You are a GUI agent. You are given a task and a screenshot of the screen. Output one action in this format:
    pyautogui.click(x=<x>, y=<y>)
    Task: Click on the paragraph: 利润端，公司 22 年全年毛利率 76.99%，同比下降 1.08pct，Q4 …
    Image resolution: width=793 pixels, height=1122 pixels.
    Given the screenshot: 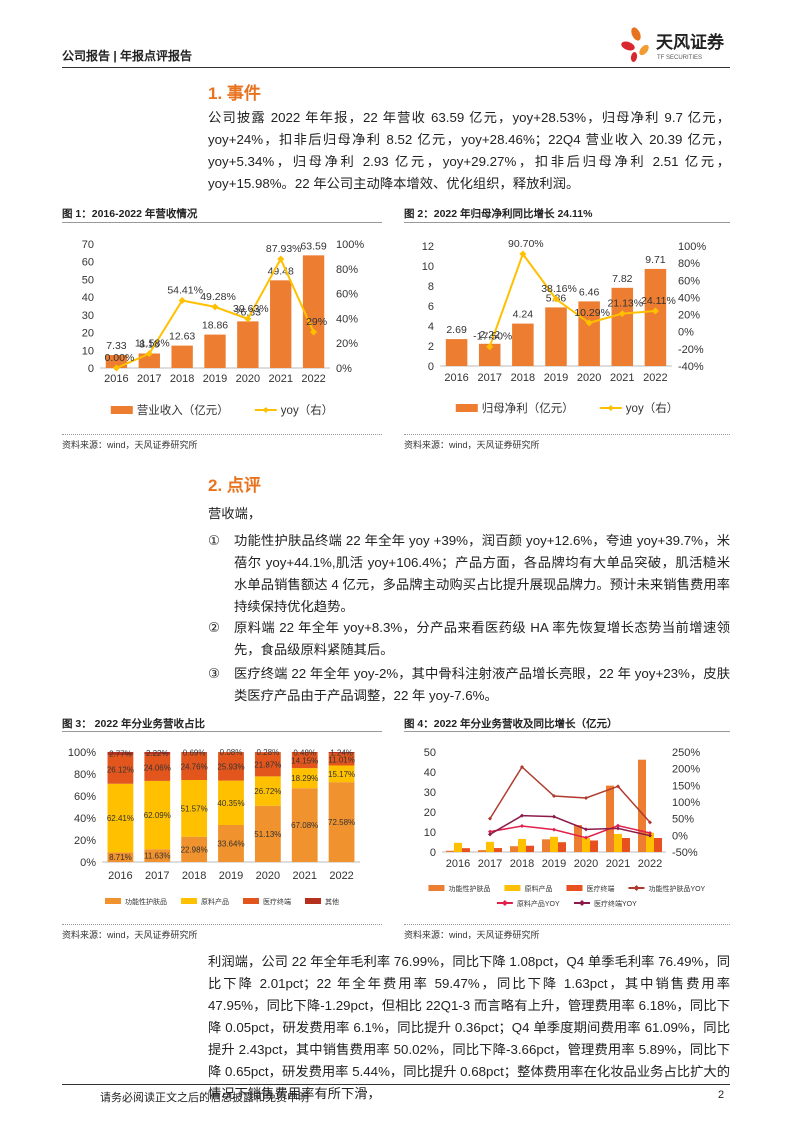 What is the action you would take?
    pyautogui.click(x=469, y=1027)
    